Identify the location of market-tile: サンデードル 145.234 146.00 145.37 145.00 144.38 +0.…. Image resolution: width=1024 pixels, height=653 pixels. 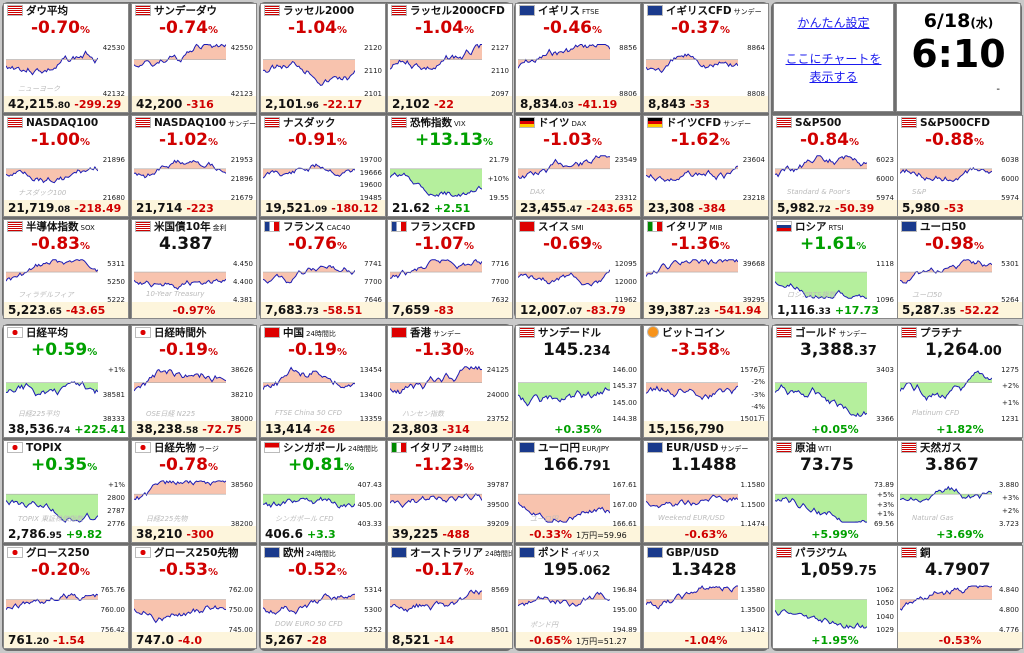
(578, 381).